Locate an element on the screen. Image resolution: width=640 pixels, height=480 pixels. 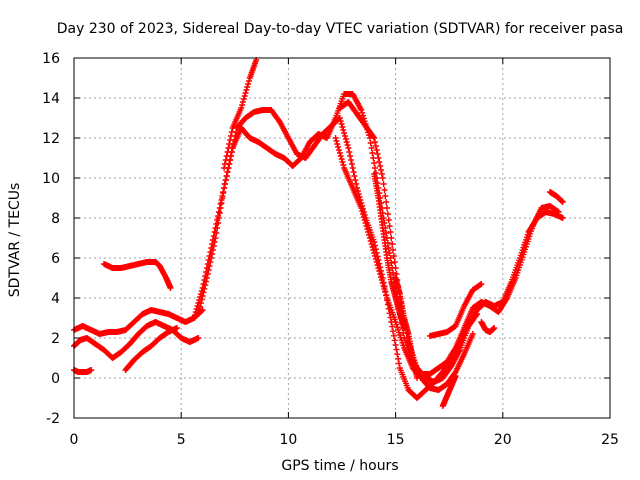
series-trace-c is located at coordinates (137, 275).